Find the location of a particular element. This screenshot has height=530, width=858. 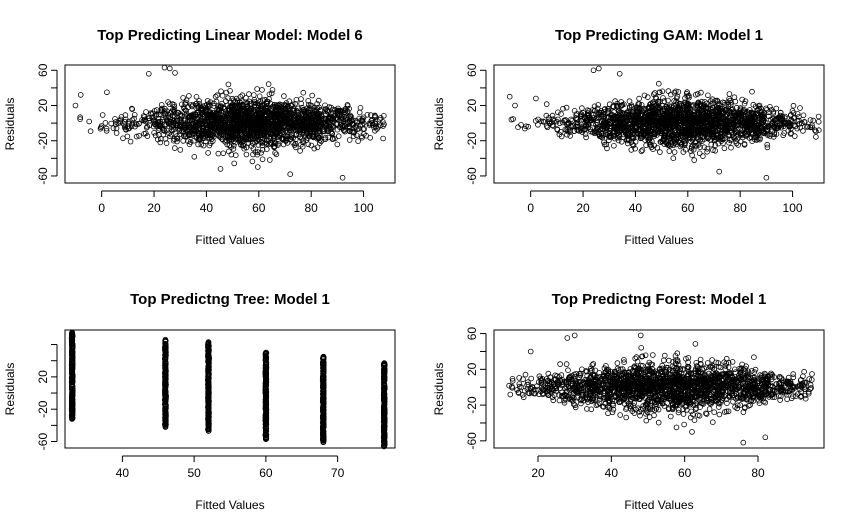

y-tick-label: -20 is located at coordinates (472, 141).